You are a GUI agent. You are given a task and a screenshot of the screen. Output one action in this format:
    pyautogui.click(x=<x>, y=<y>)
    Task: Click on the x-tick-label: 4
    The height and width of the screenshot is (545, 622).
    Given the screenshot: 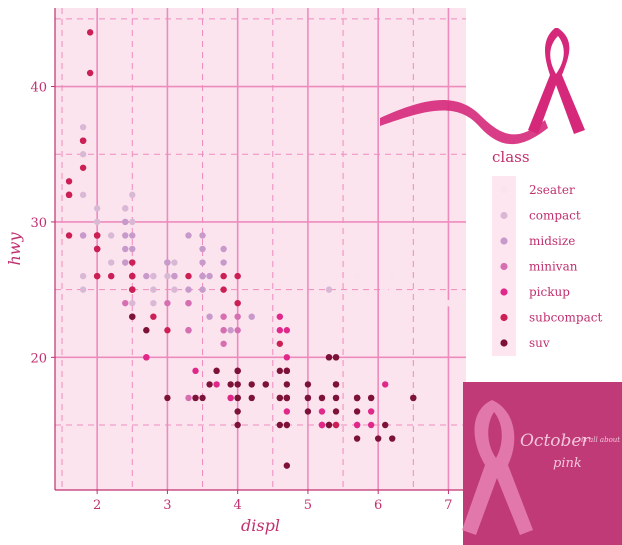 What is the action you would take?
    pyautogui.click(x=238, y=505)
    